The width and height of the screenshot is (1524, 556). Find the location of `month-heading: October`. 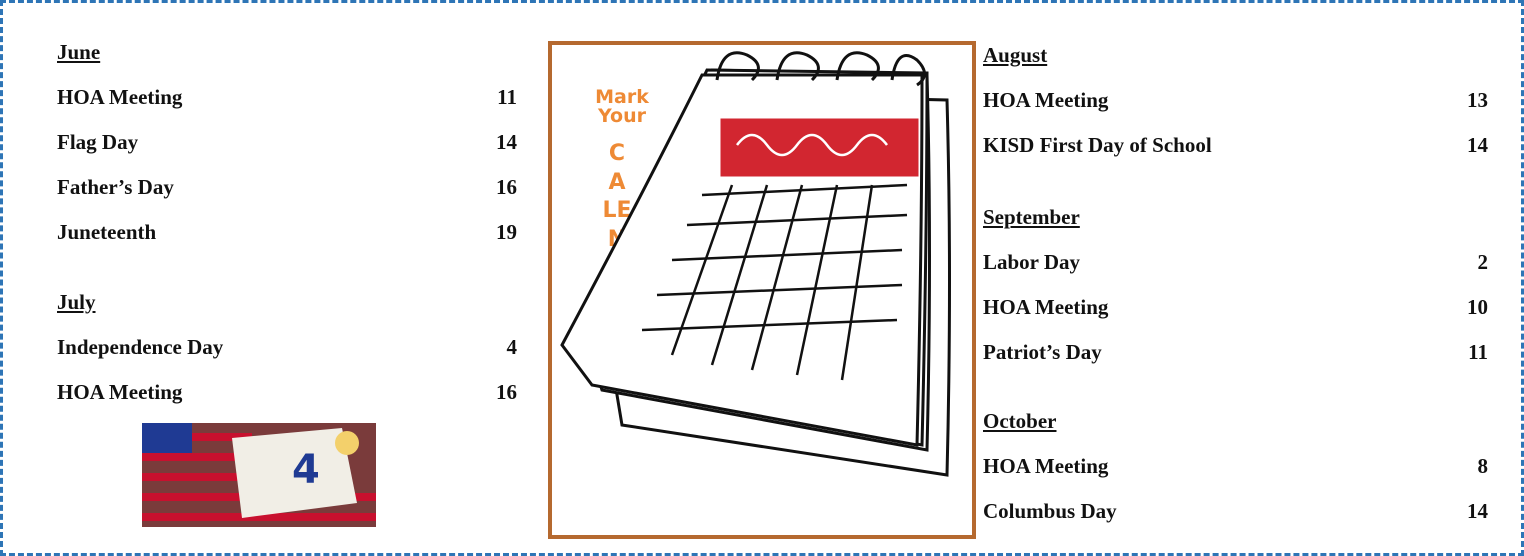

month-heading: October is located at coordinates (1020, 420).